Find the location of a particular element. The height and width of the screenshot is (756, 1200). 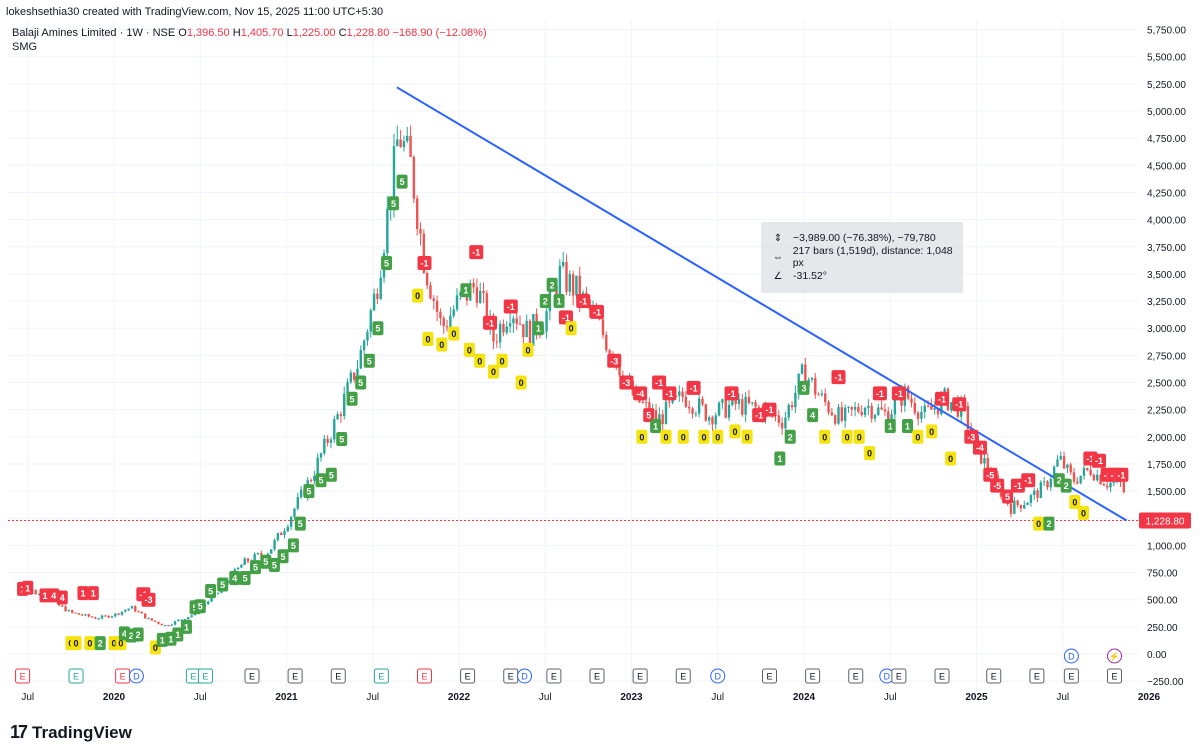

signal-badge-label: 2 is located at coordinates (100, 644).